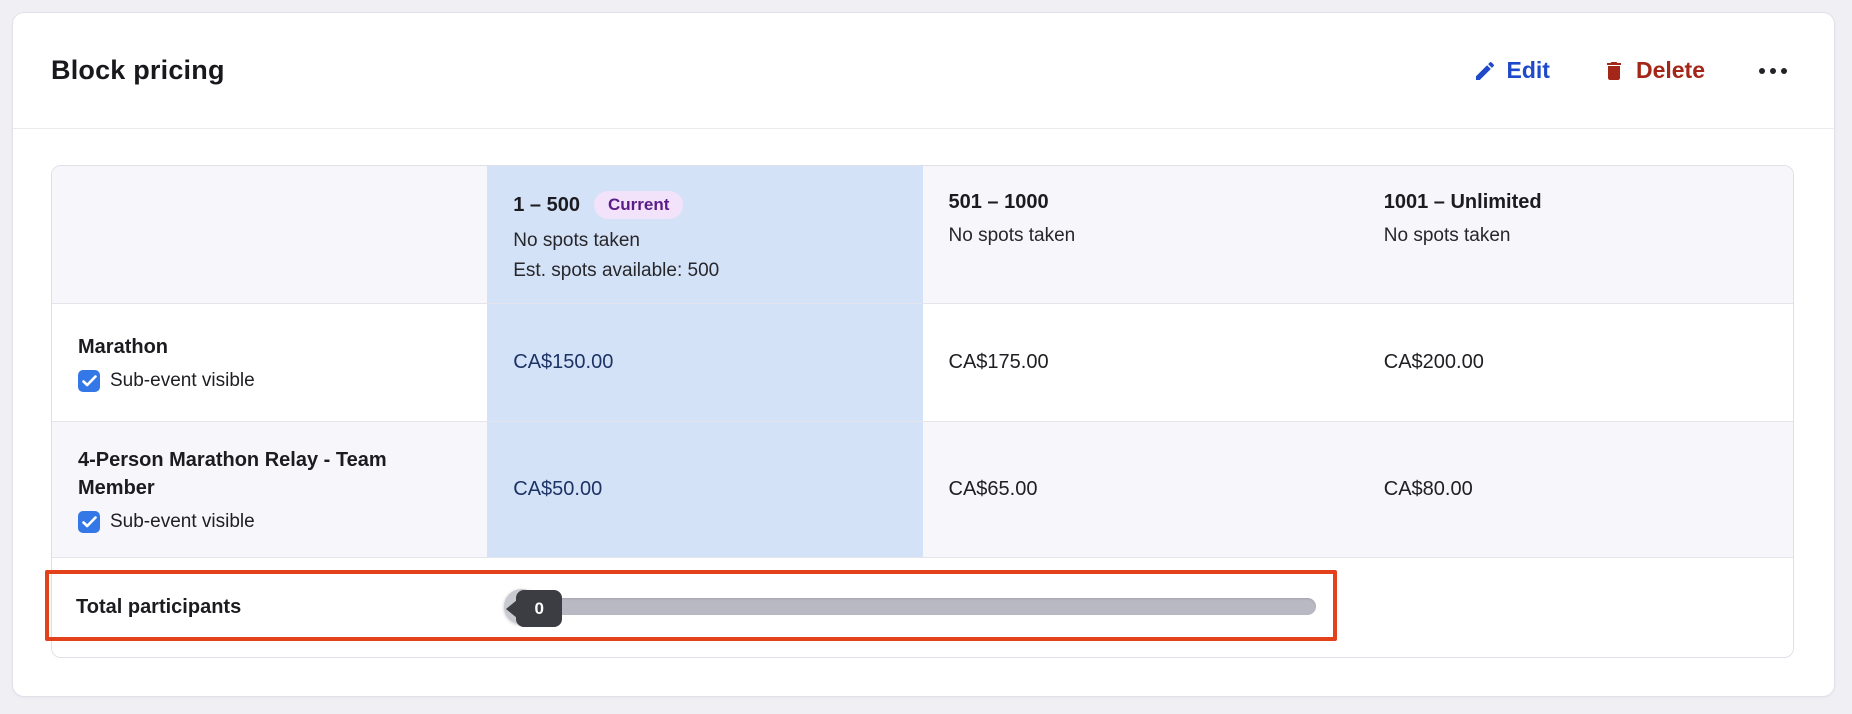  Describe the element at coordinates (123, 347) in the screenshot. I see `sub-event-name: Marathon` at that location.